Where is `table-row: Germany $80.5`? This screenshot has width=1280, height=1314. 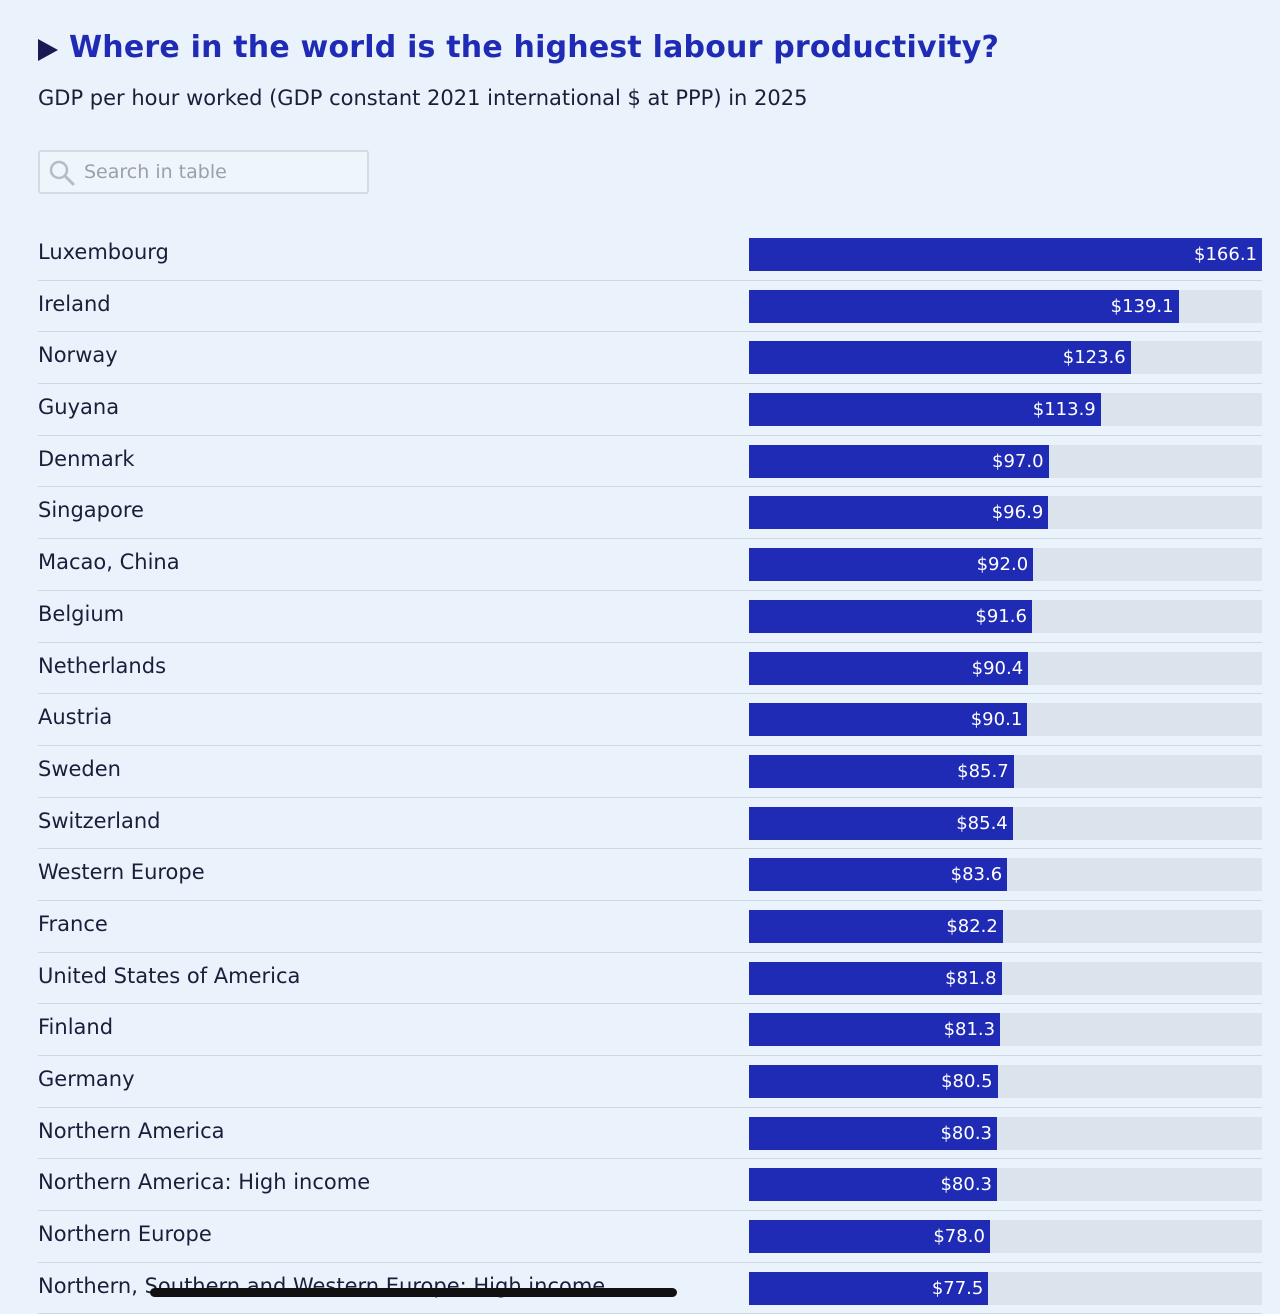 table-row: Germany $80.5 is located at coordinates (650, 1082).